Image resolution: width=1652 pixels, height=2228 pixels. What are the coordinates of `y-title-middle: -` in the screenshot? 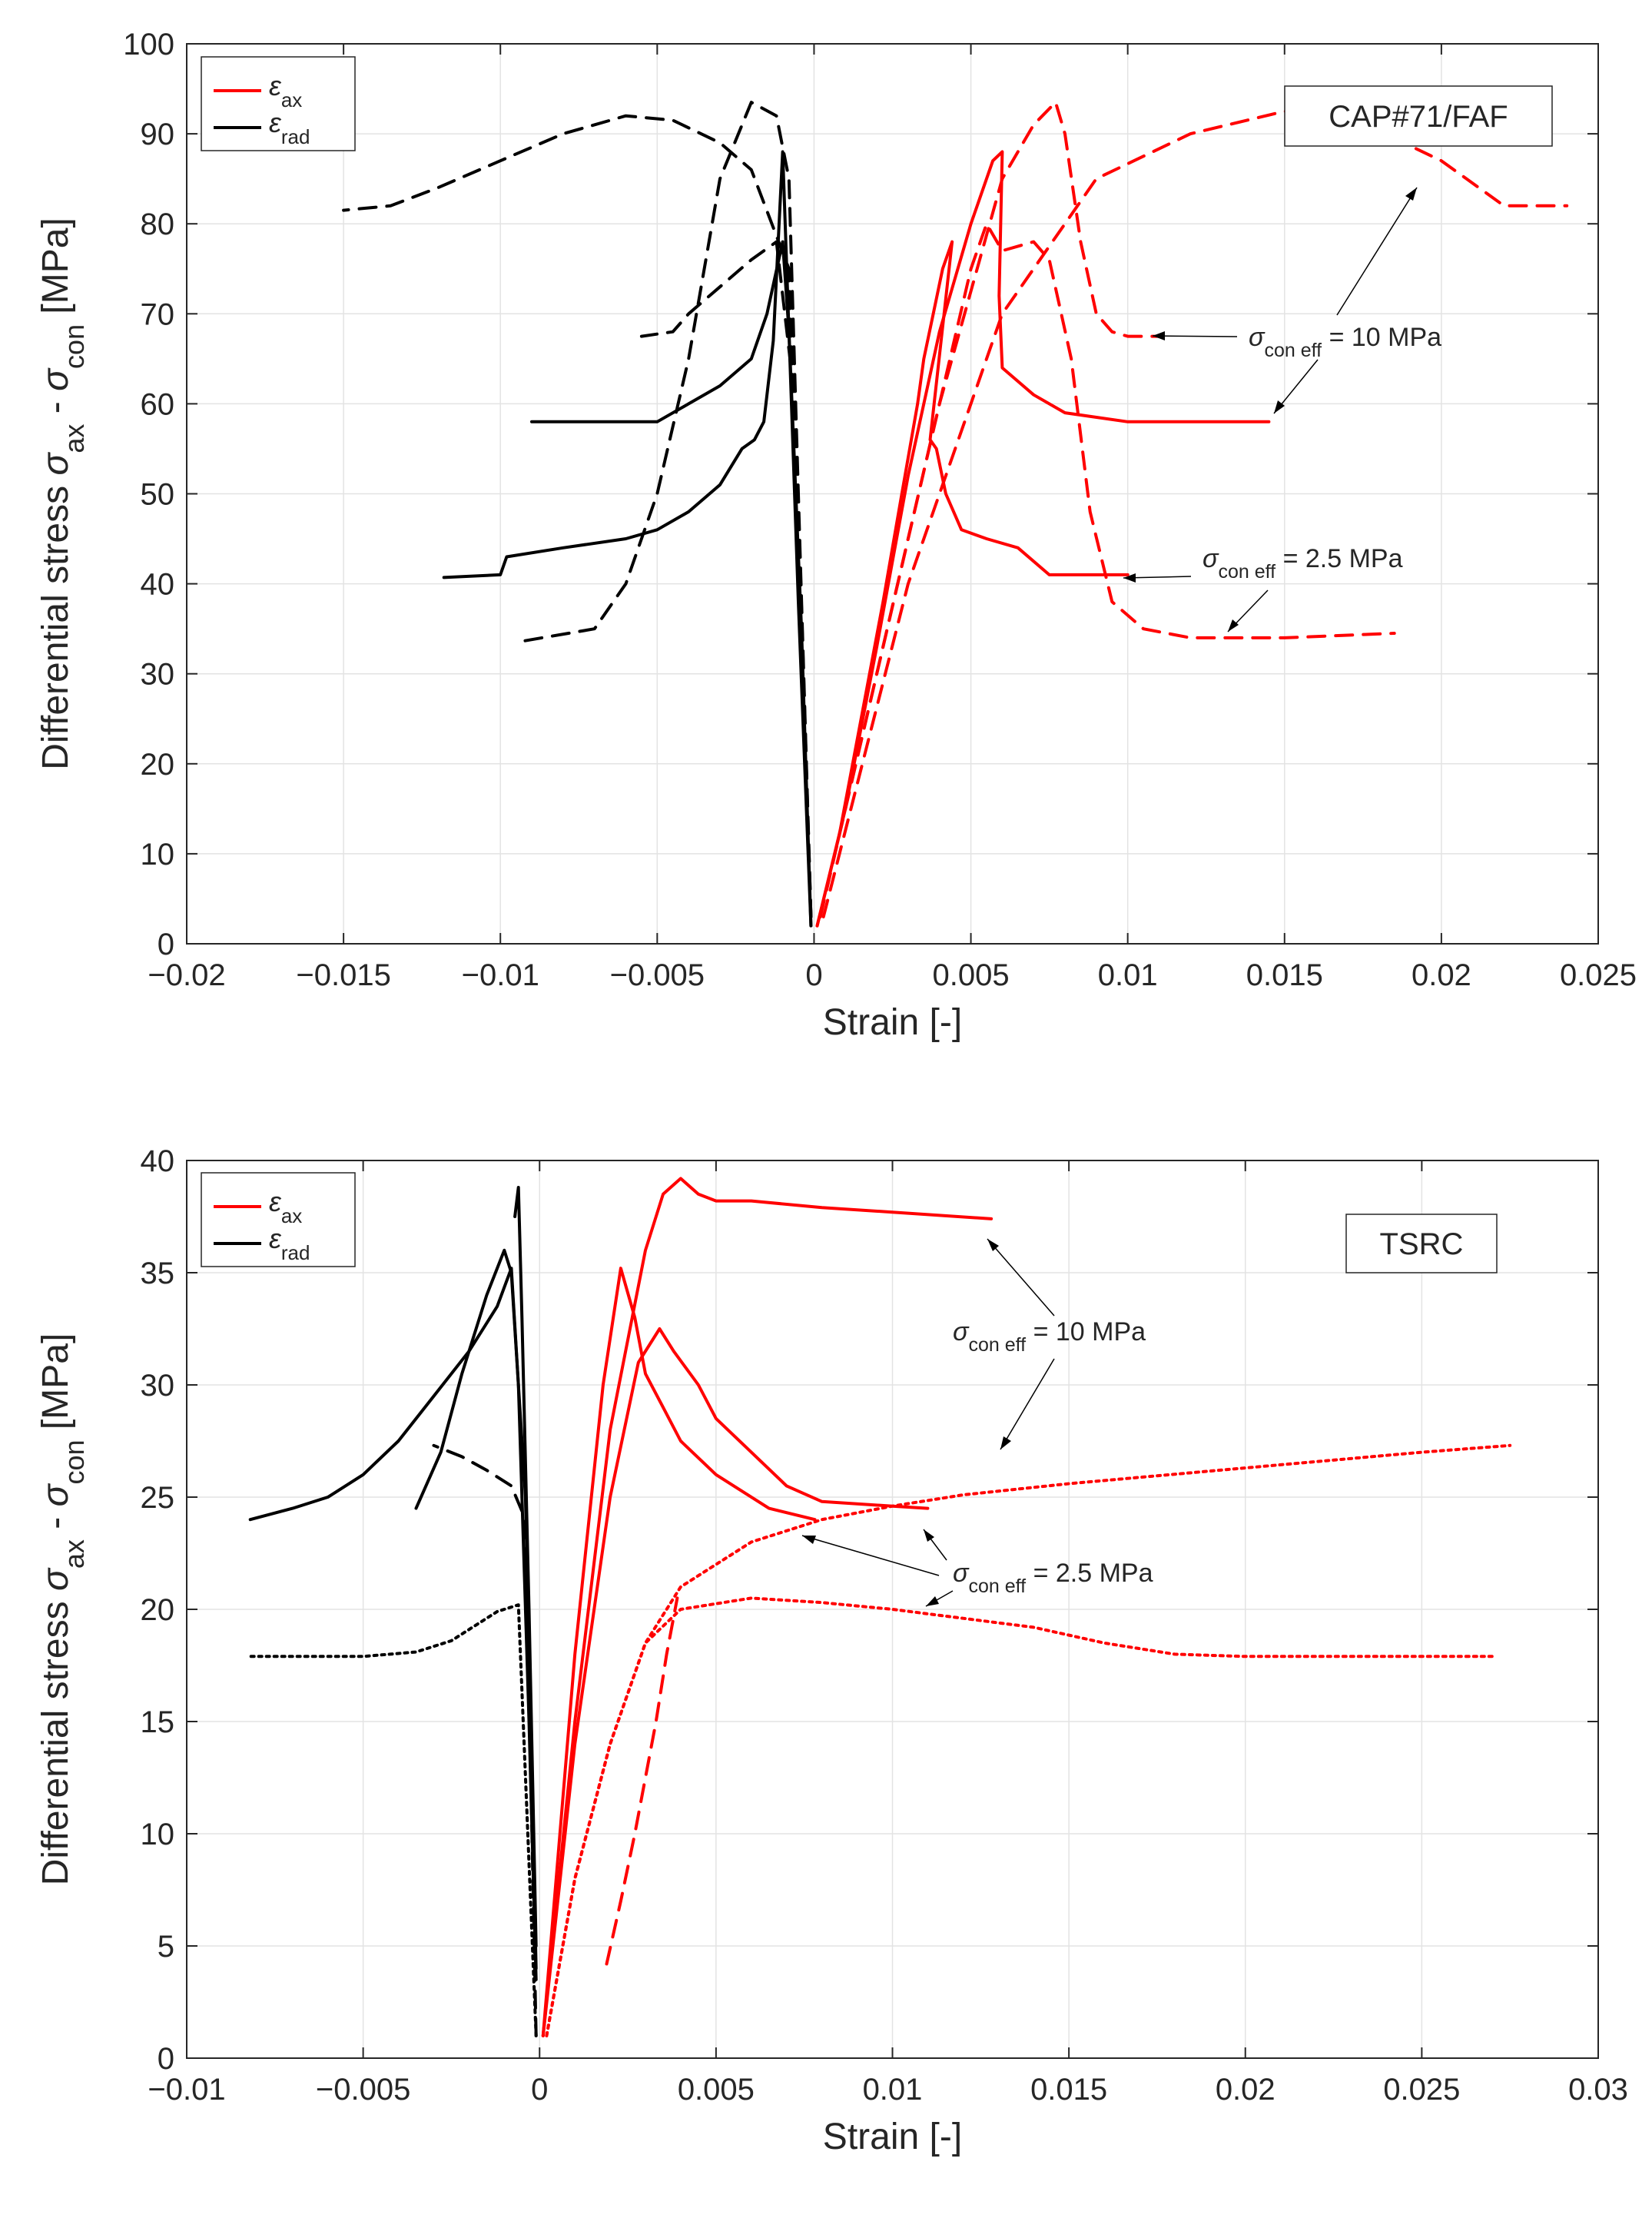 It's located at (55, 407).